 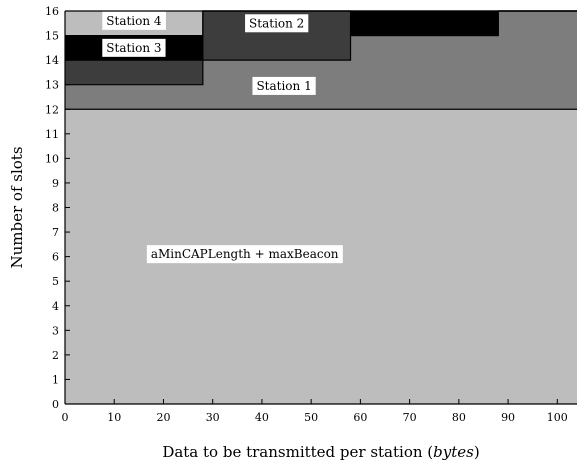 I want to click on station-1-label-text: Station 1, so click(x=283, y=86).